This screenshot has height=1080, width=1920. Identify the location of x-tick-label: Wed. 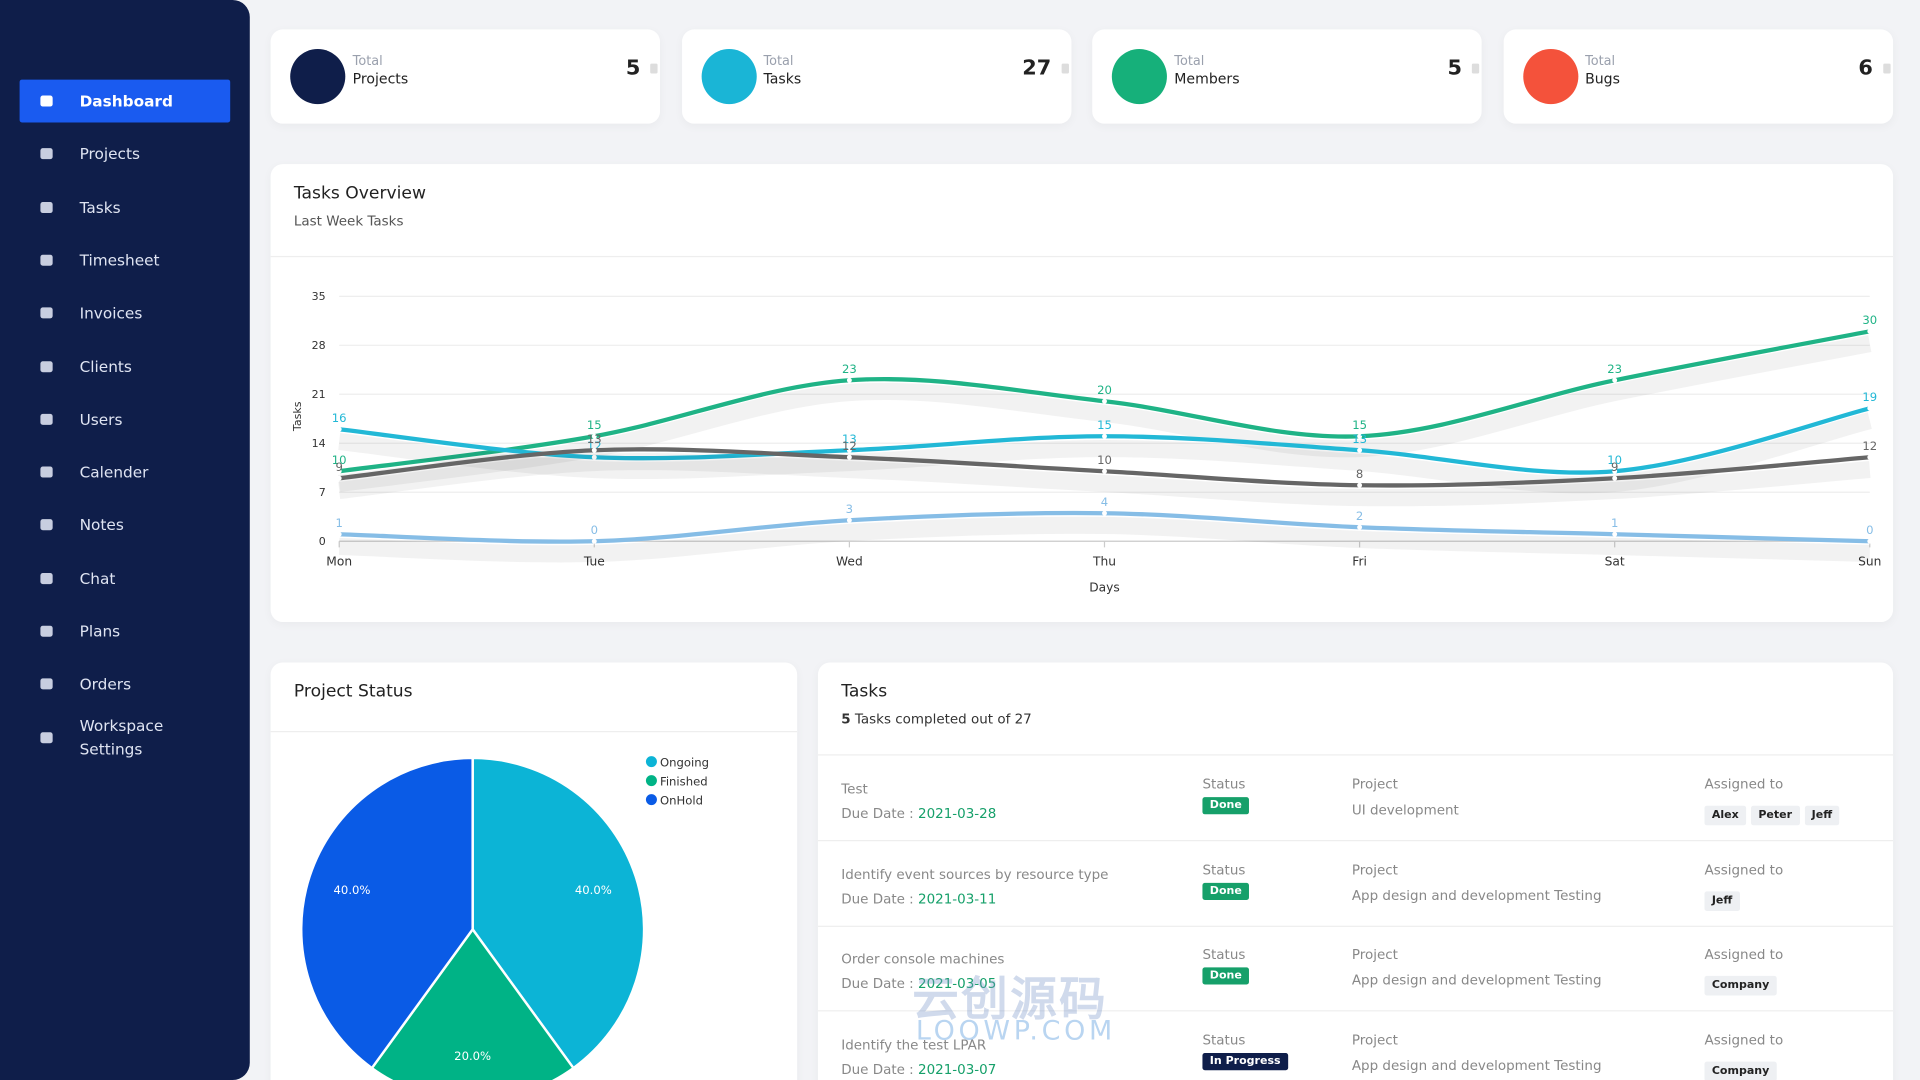
(849, 562).